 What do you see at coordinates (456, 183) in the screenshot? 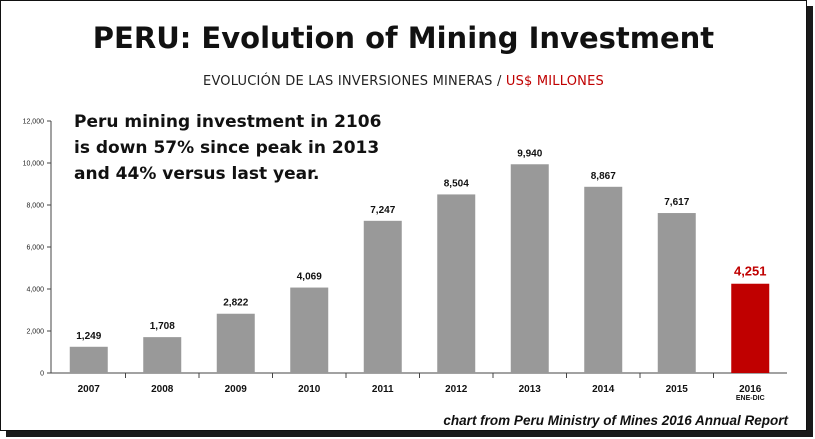
I see `bar-value-label: 8,504` at bounding box center [456, 183].